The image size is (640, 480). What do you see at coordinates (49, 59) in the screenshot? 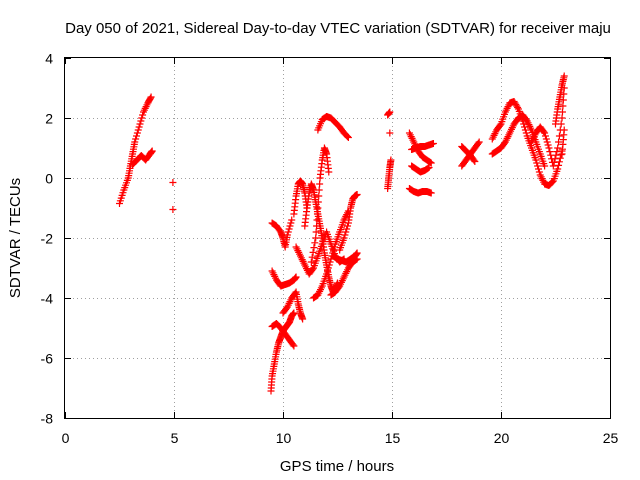
I see `y-tick-label: 4` at bounding box center [49, 59].